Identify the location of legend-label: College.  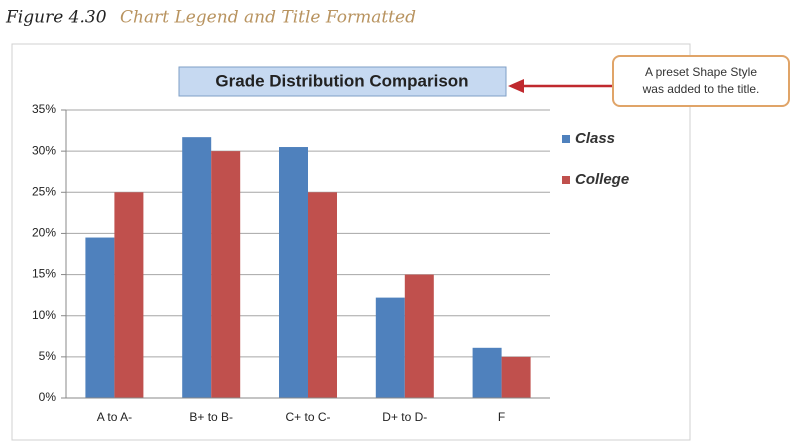
(602, 179).